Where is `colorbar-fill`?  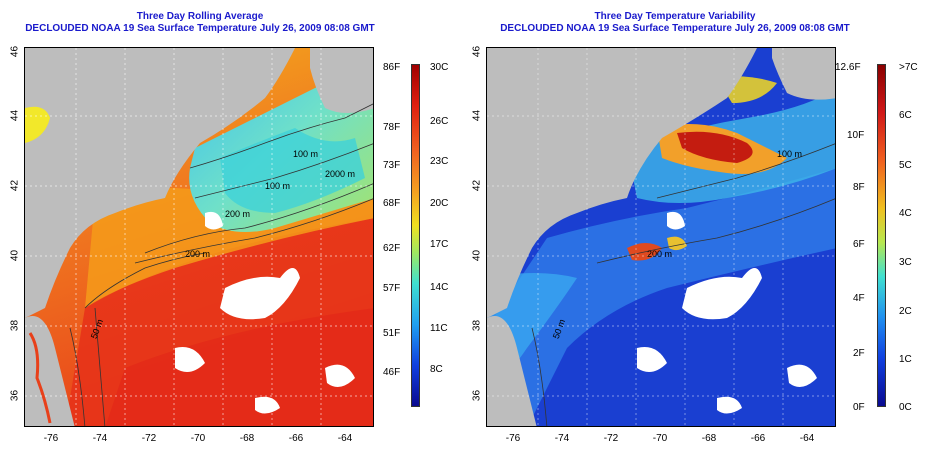
colorbar-fill is located at coordinates (881, 235).